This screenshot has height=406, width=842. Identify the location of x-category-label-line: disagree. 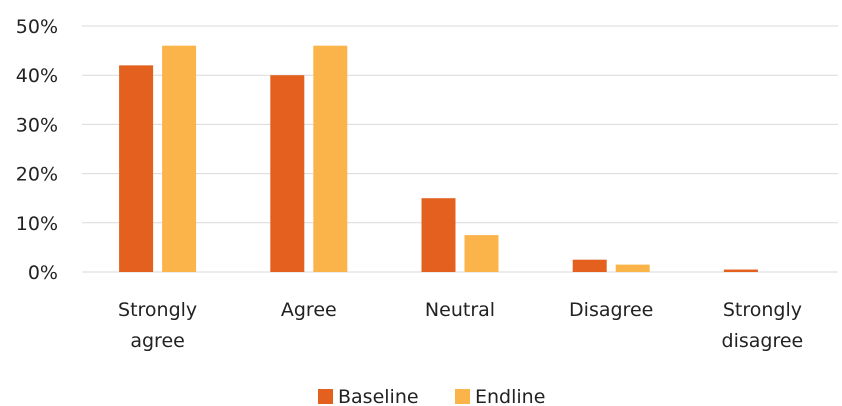
(763, 341).